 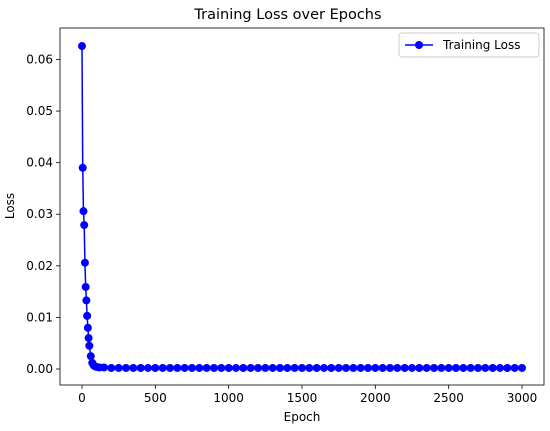 I want to click on legend-label: Training Loss, so click(x=481, y=45).